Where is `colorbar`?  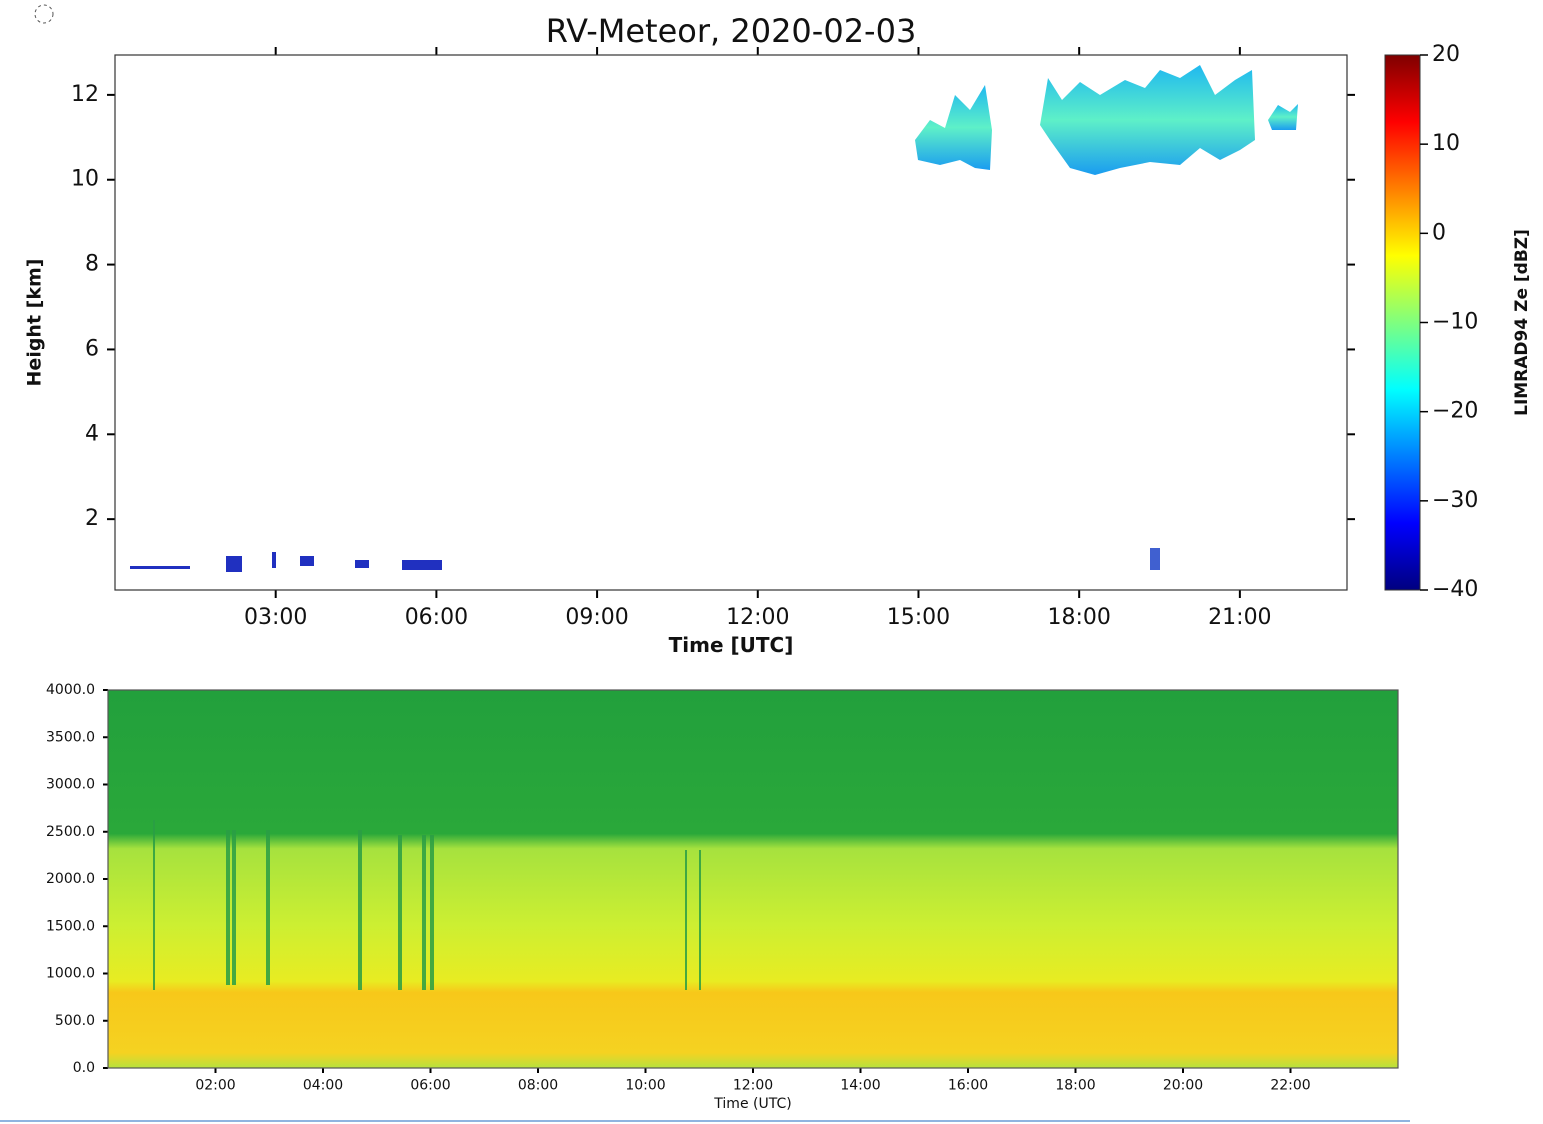
colorbar is located at coordinates (1402, 322).